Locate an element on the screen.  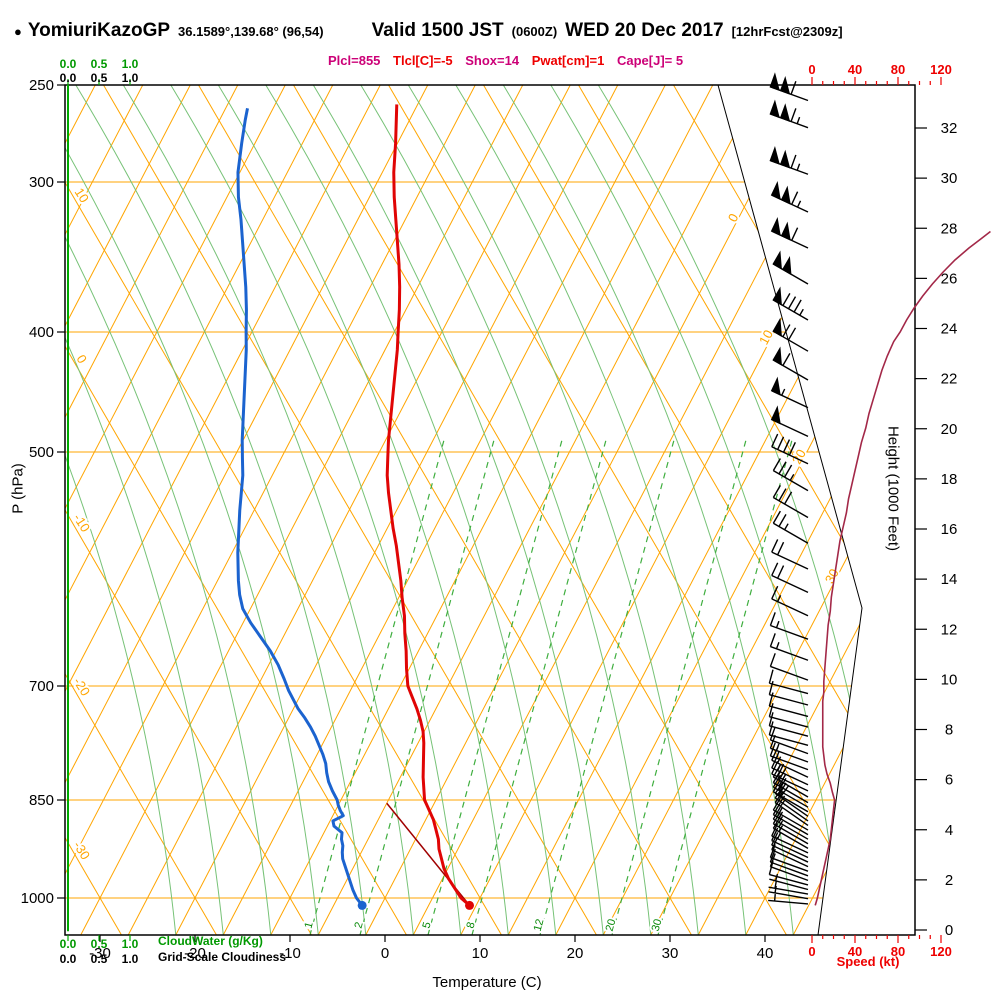
speed-tick-label-top: 0 is located at coordinates (811, 69).